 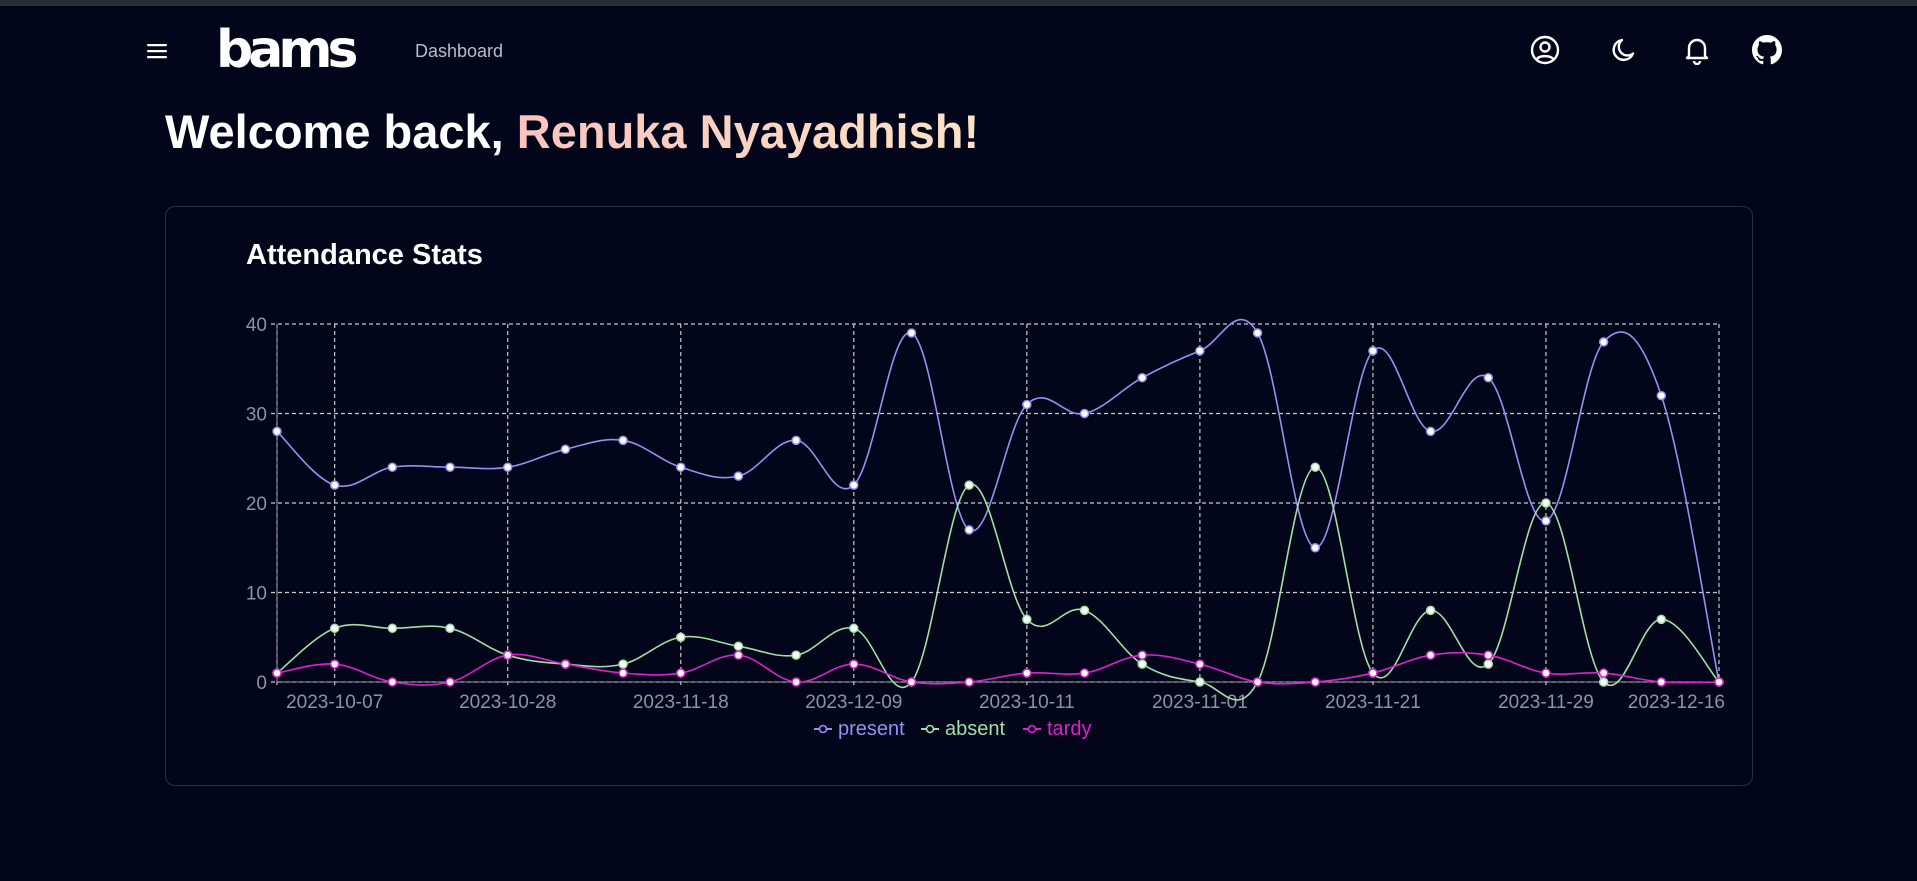 I want to click on welcome-heading: Welcome back, Renuka Nyayadhish!, so click(x=572, y=132).